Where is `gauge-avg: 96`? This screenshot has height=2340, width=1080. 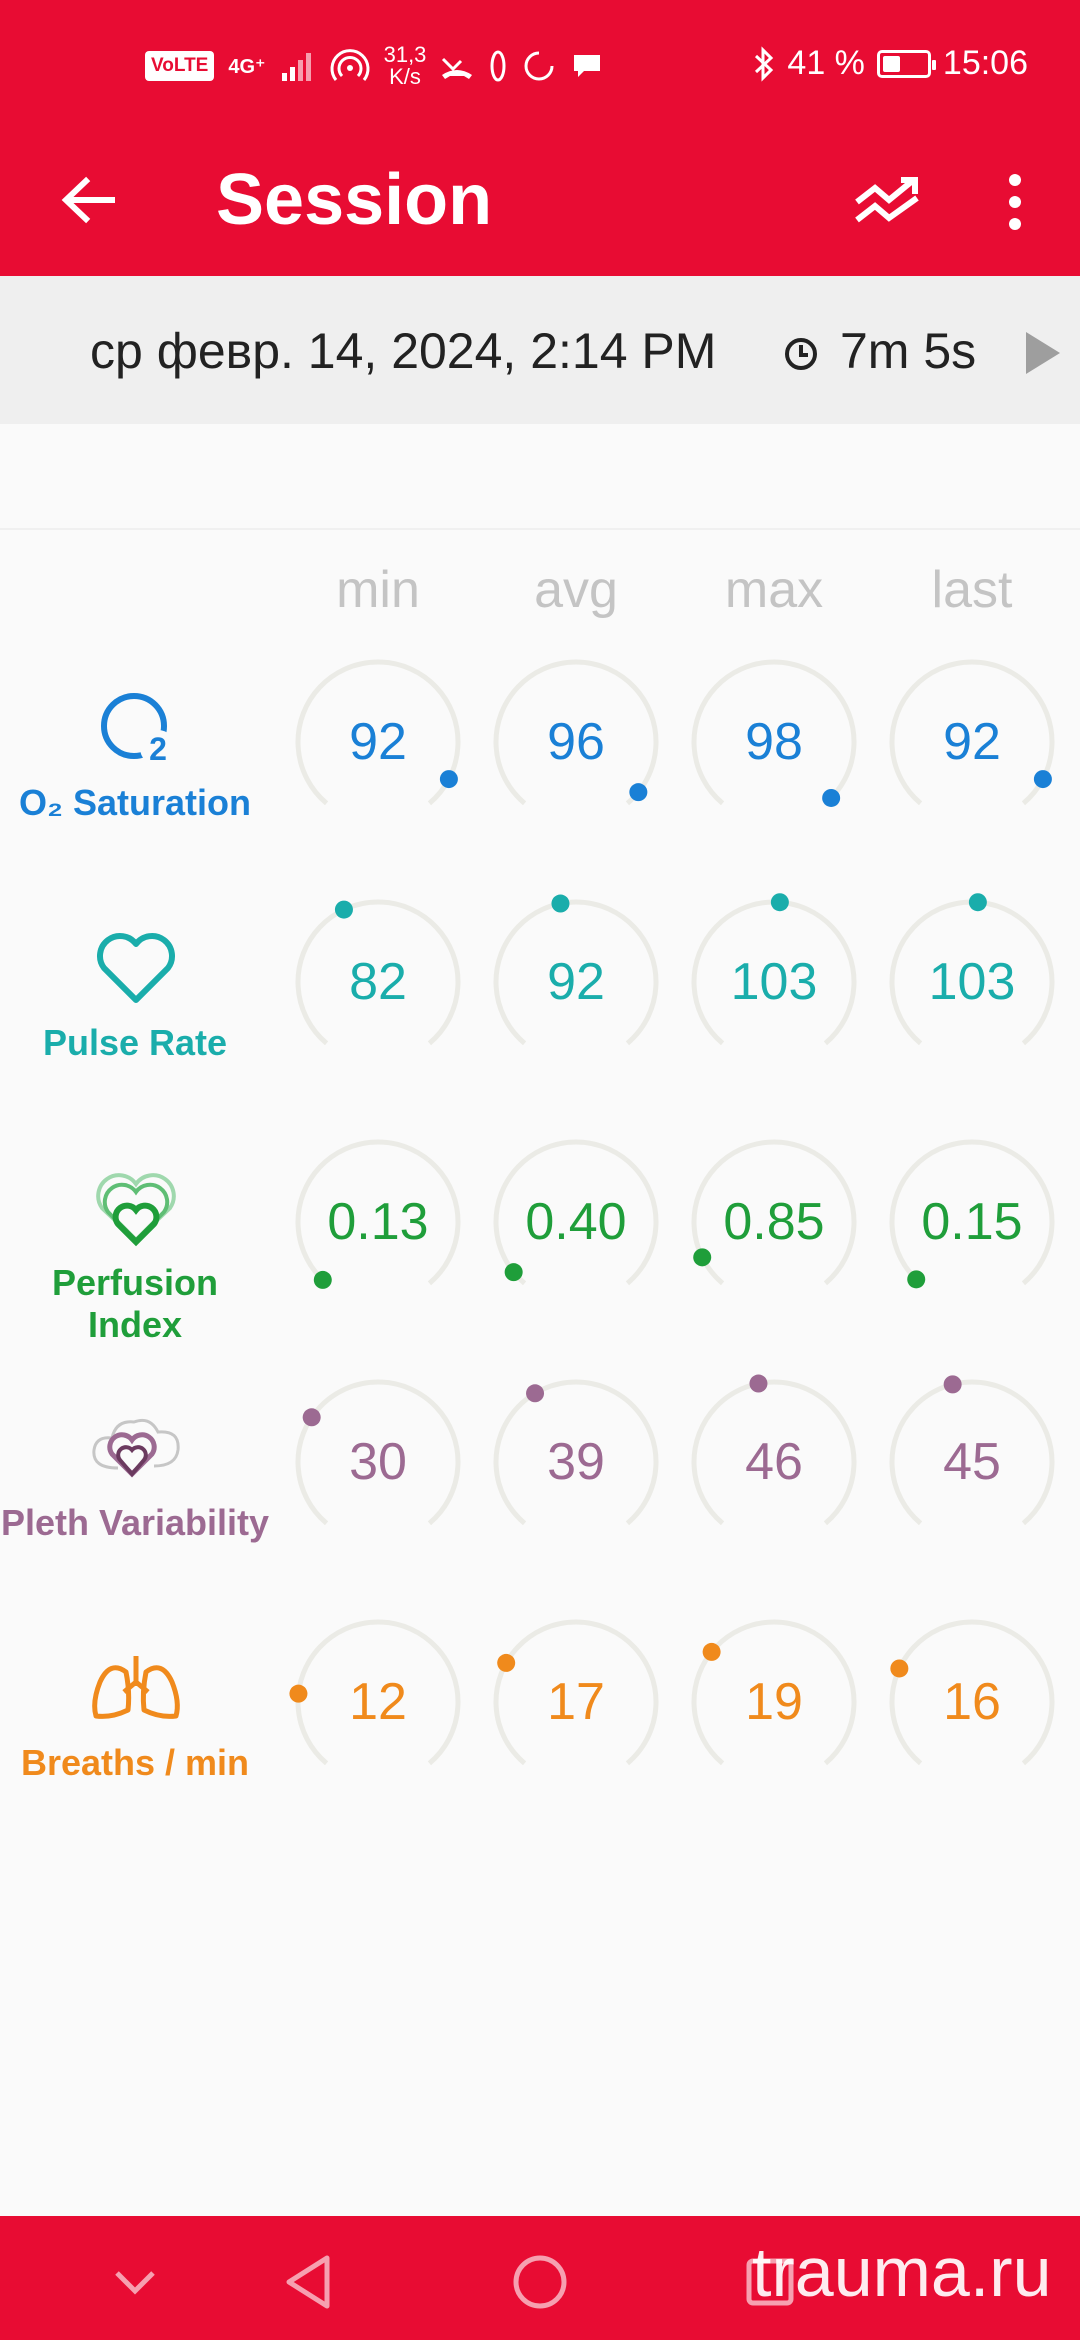
gauge-avg: 96 is located at coordinates (576, 742).